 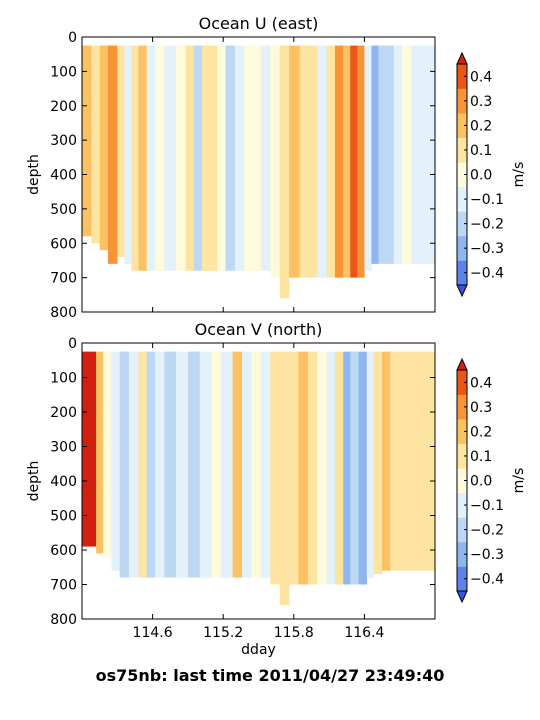 What do you see at coordinates (519, 481) in the screenshot?
I see `colorbar-label: m/s` at bounding box center [519, 481].